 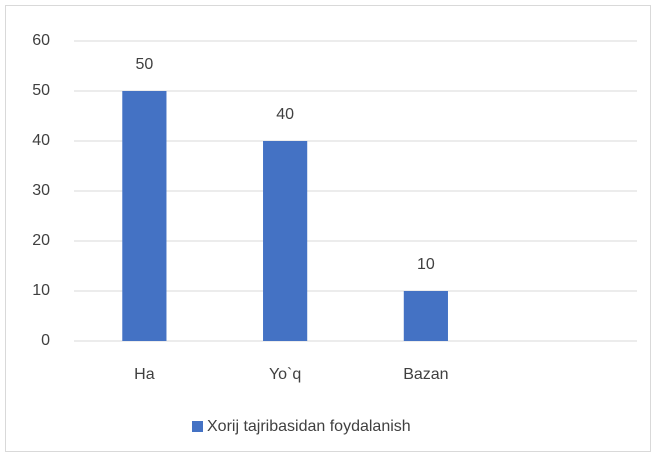 I want to click on y-tick-label: 50, so click(x=41, y=90).